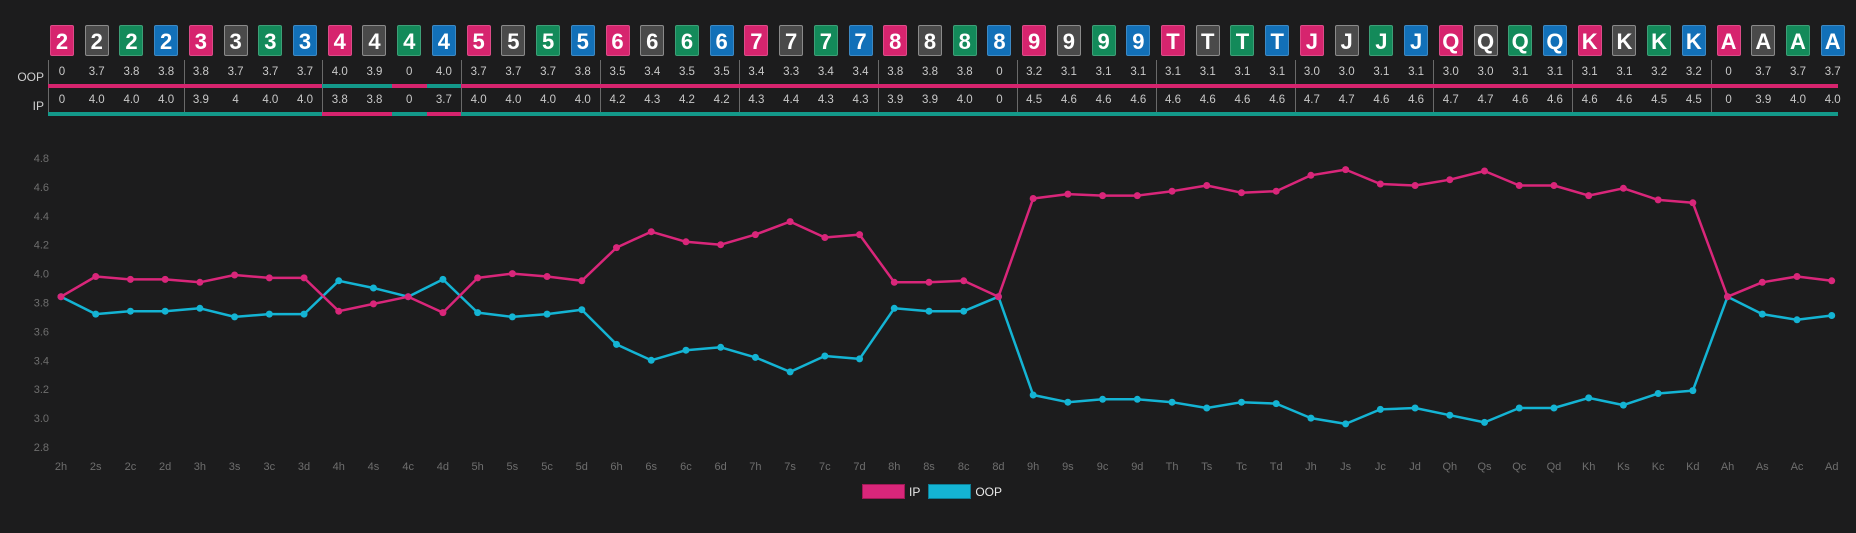  What do you see at coordinates (1832, 40) in the screenshot?
I see `card-Ad: A` at bounding box center [1832, 40].